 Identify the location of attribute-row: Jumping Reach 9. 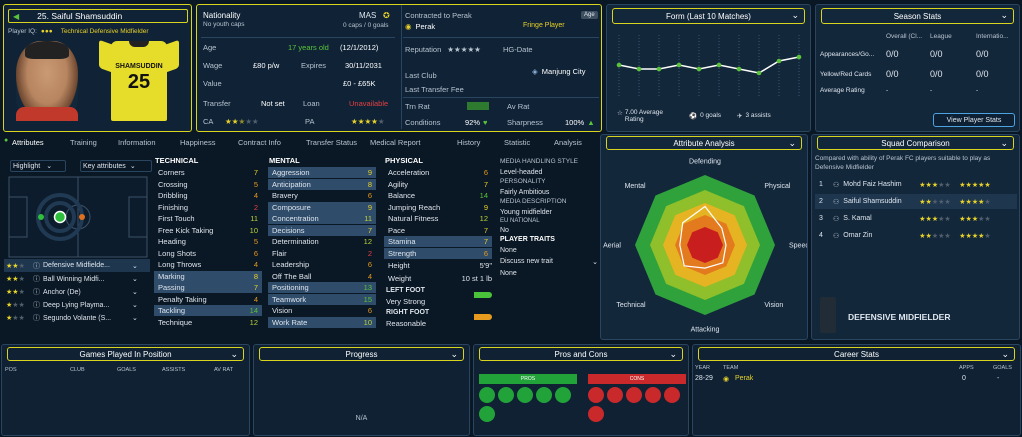
(438, 207).